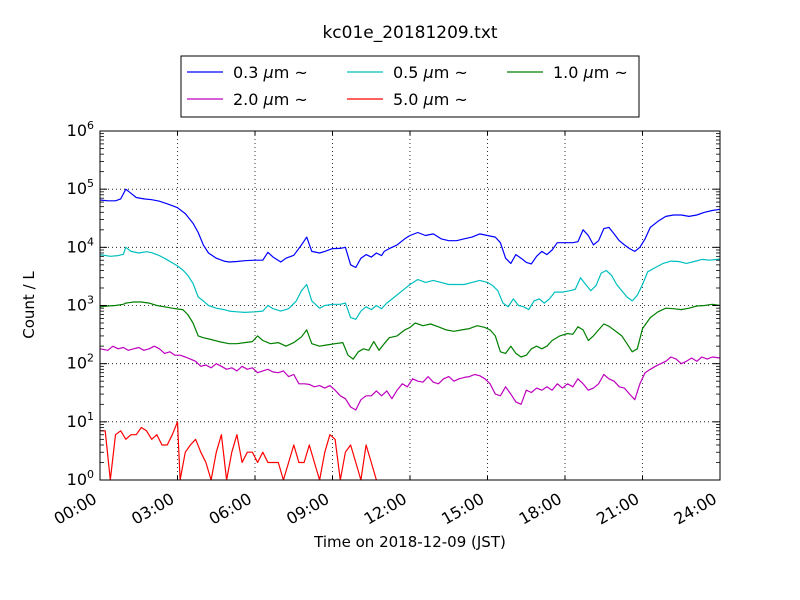 This screenshot has width=800, height=600. What do you see at coordinates (80, 129) in the screenshot?
I see `y-tick-label: 10⁶` at bounding box center [80, 129].